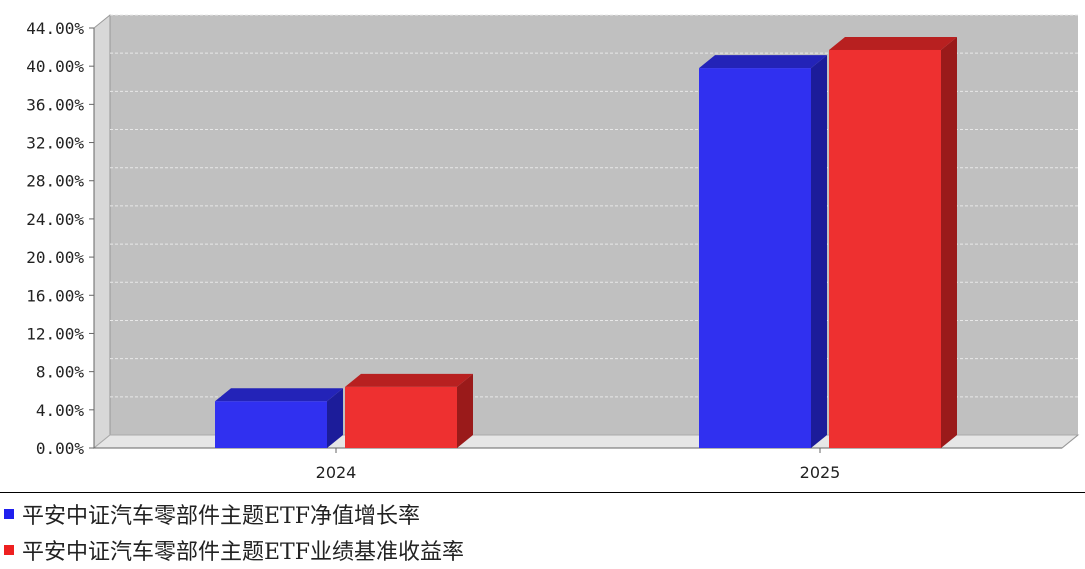  Describe the element at coordinates (243, 552) in the screenshot. I see `legend-label-benchmark: 平安中证汽车零部件主题ETF业绩基准收益率` at that location.